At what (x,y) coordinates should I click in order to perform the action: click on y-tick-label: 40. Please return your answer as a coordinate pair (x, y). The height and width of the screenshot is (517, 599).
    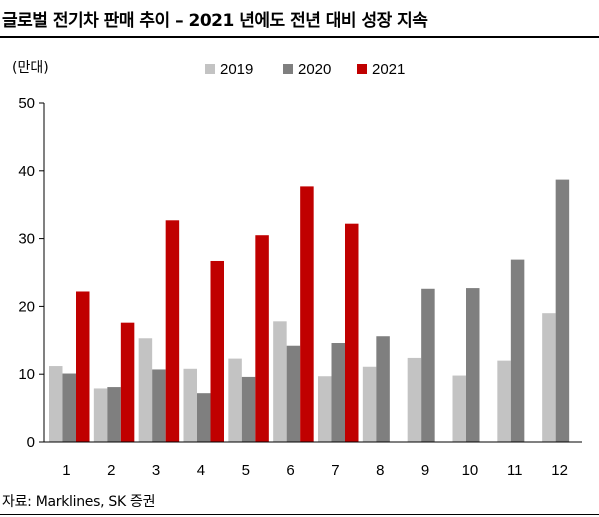
    Looking at the image, I should click on (26, 171).